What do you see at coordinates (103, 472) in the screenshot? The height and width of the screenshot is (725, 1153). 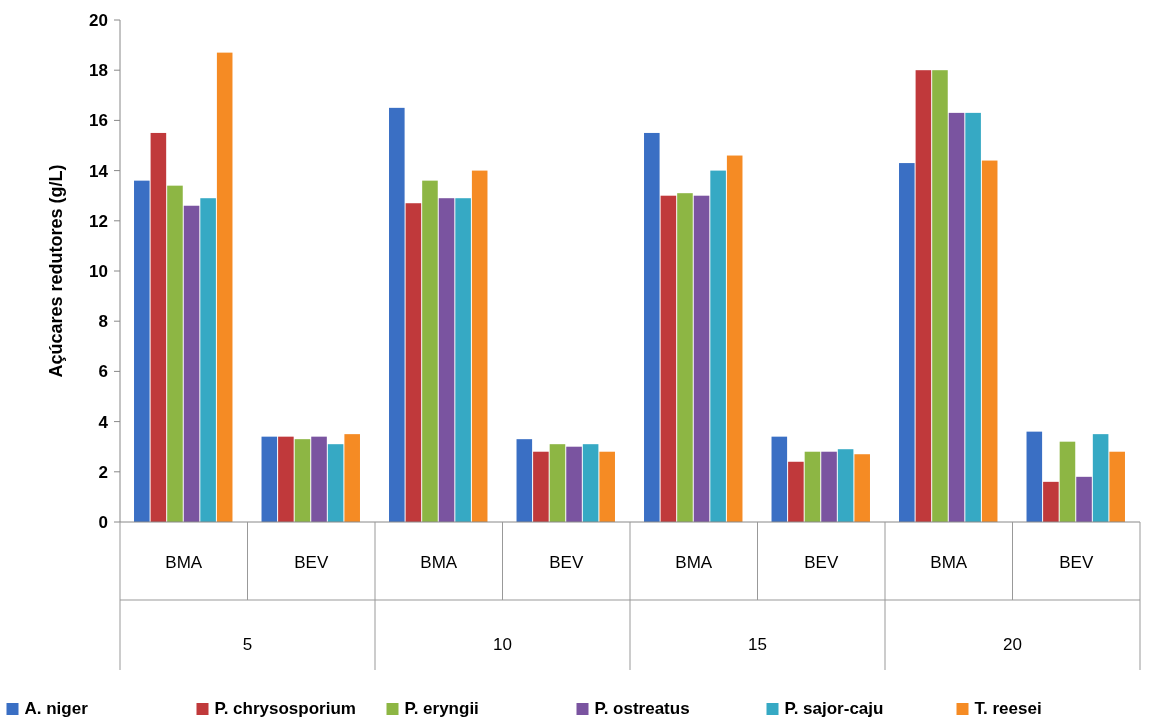 I see `y-tick-label: 2` at bounding box center [103, 472].